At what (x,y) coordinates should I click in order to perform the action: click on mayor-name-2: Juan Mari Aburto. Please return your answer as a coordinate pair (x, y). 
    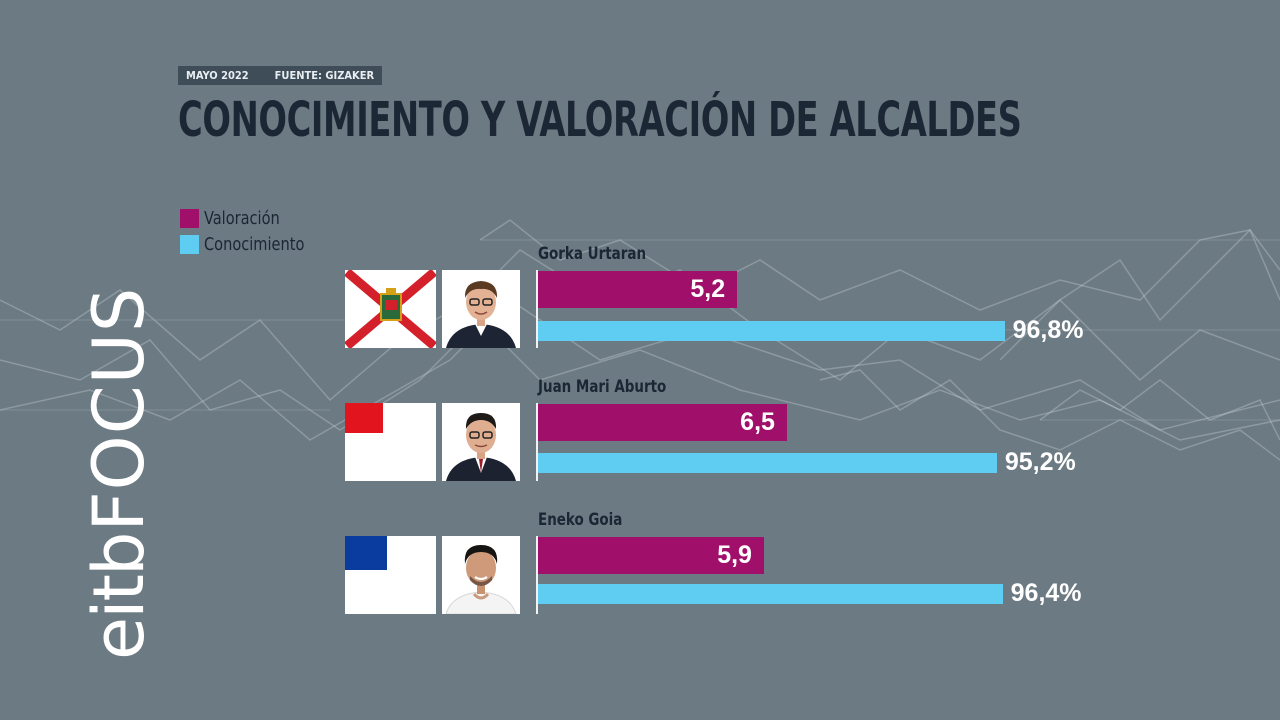
    Looking at the image, I should click on (602, 387).